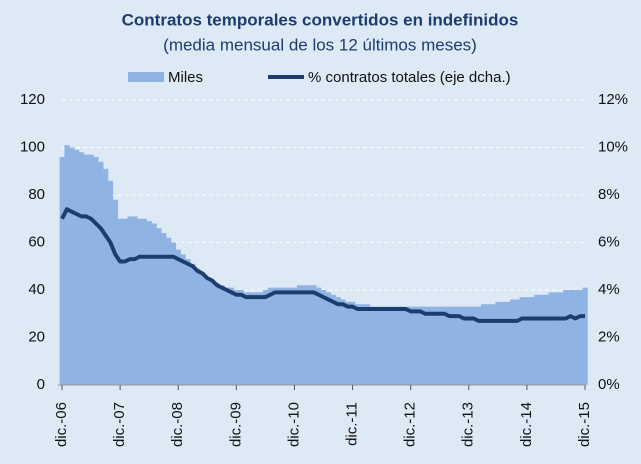 The image size is (641, 464). I want to click on y2-tick-label: 10%, so click(613, 146).